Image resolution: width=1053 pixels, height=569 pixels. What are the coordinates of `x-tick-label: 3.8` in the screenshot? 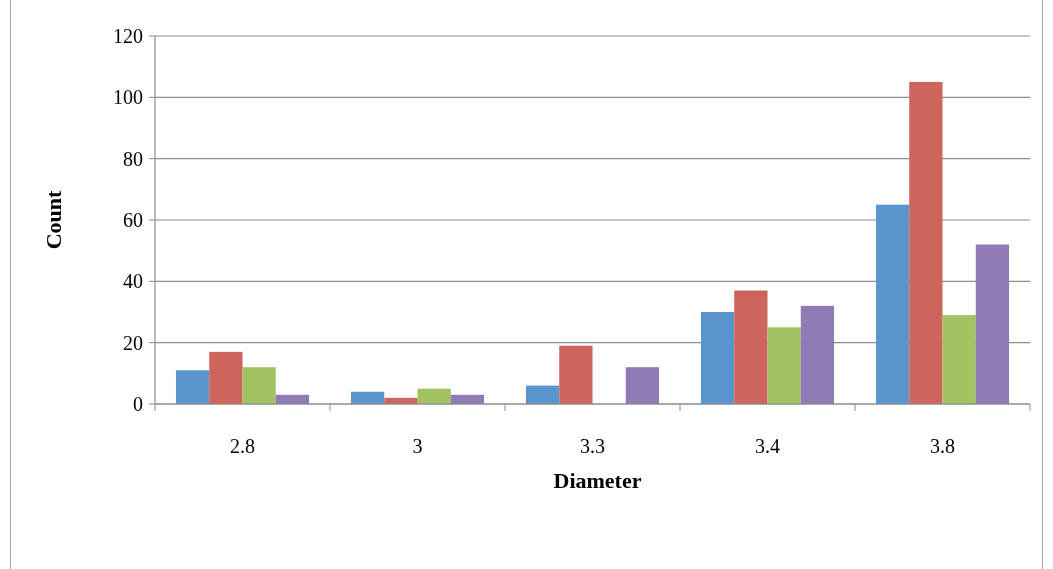 It's located at (942, 446).